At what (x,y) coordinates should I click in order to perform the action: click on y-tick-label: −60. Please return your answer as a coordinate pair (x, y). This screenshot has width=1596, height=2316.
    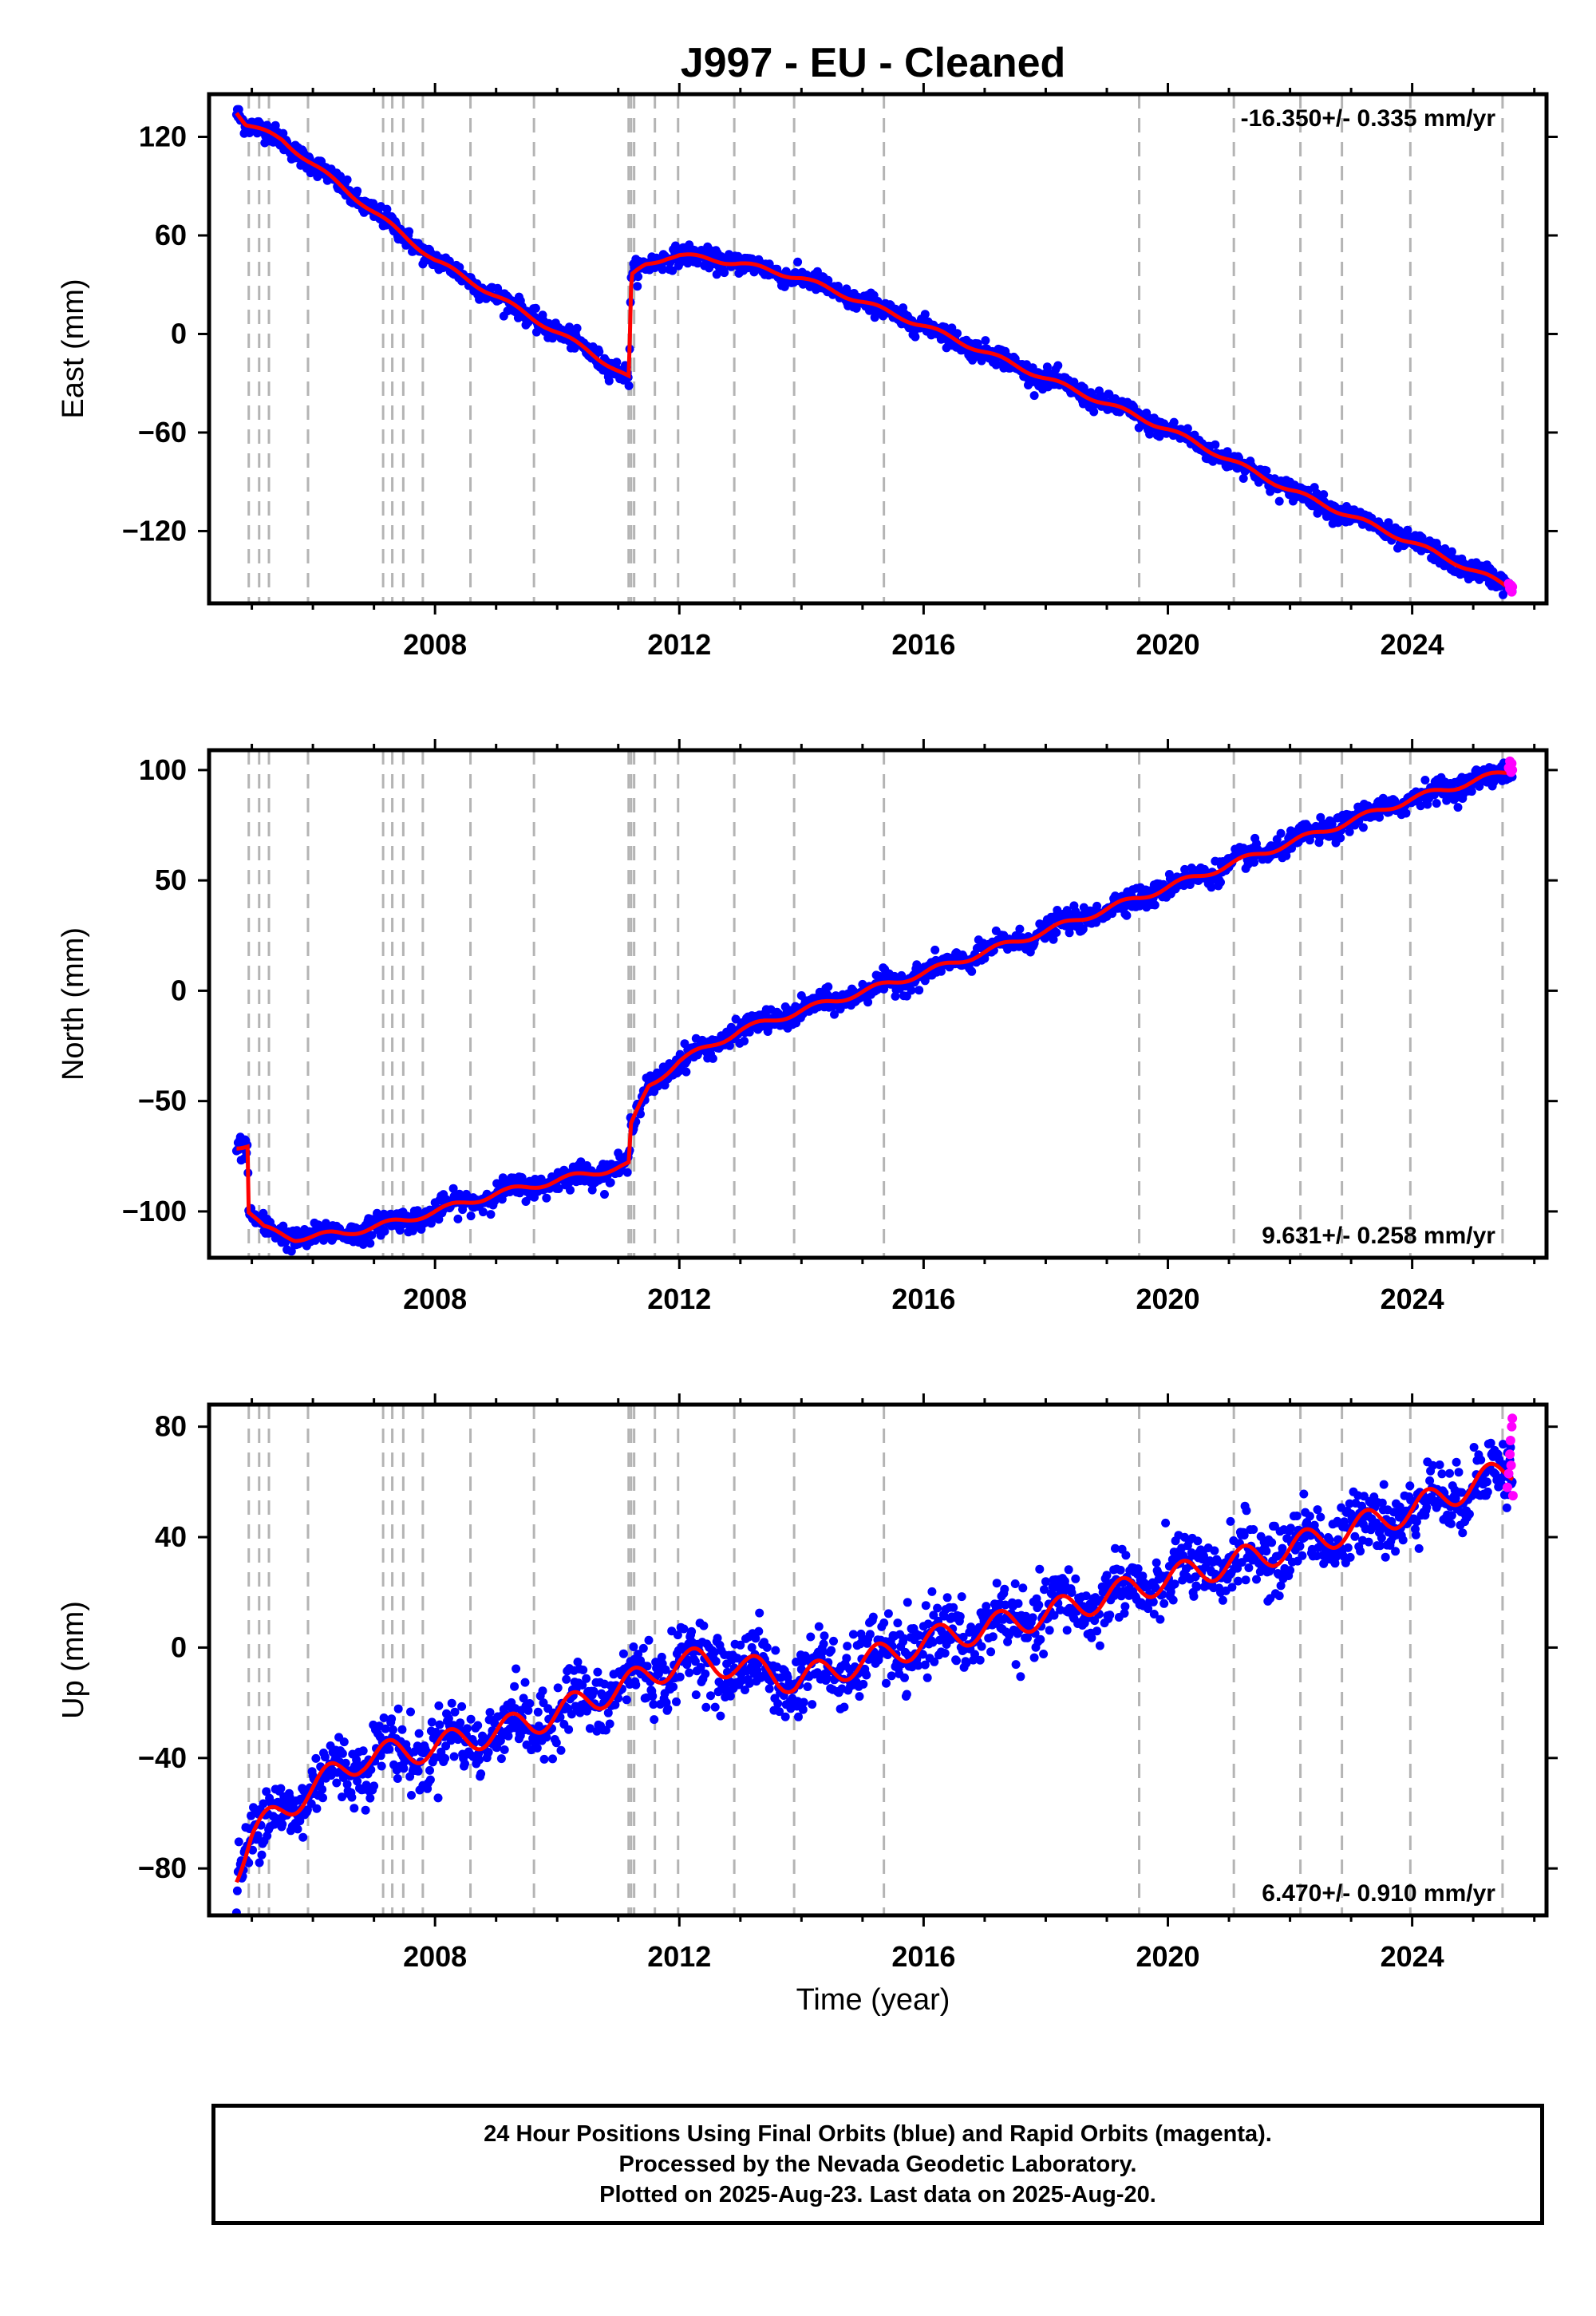
    Looking at the image, I should click on (162, 432).